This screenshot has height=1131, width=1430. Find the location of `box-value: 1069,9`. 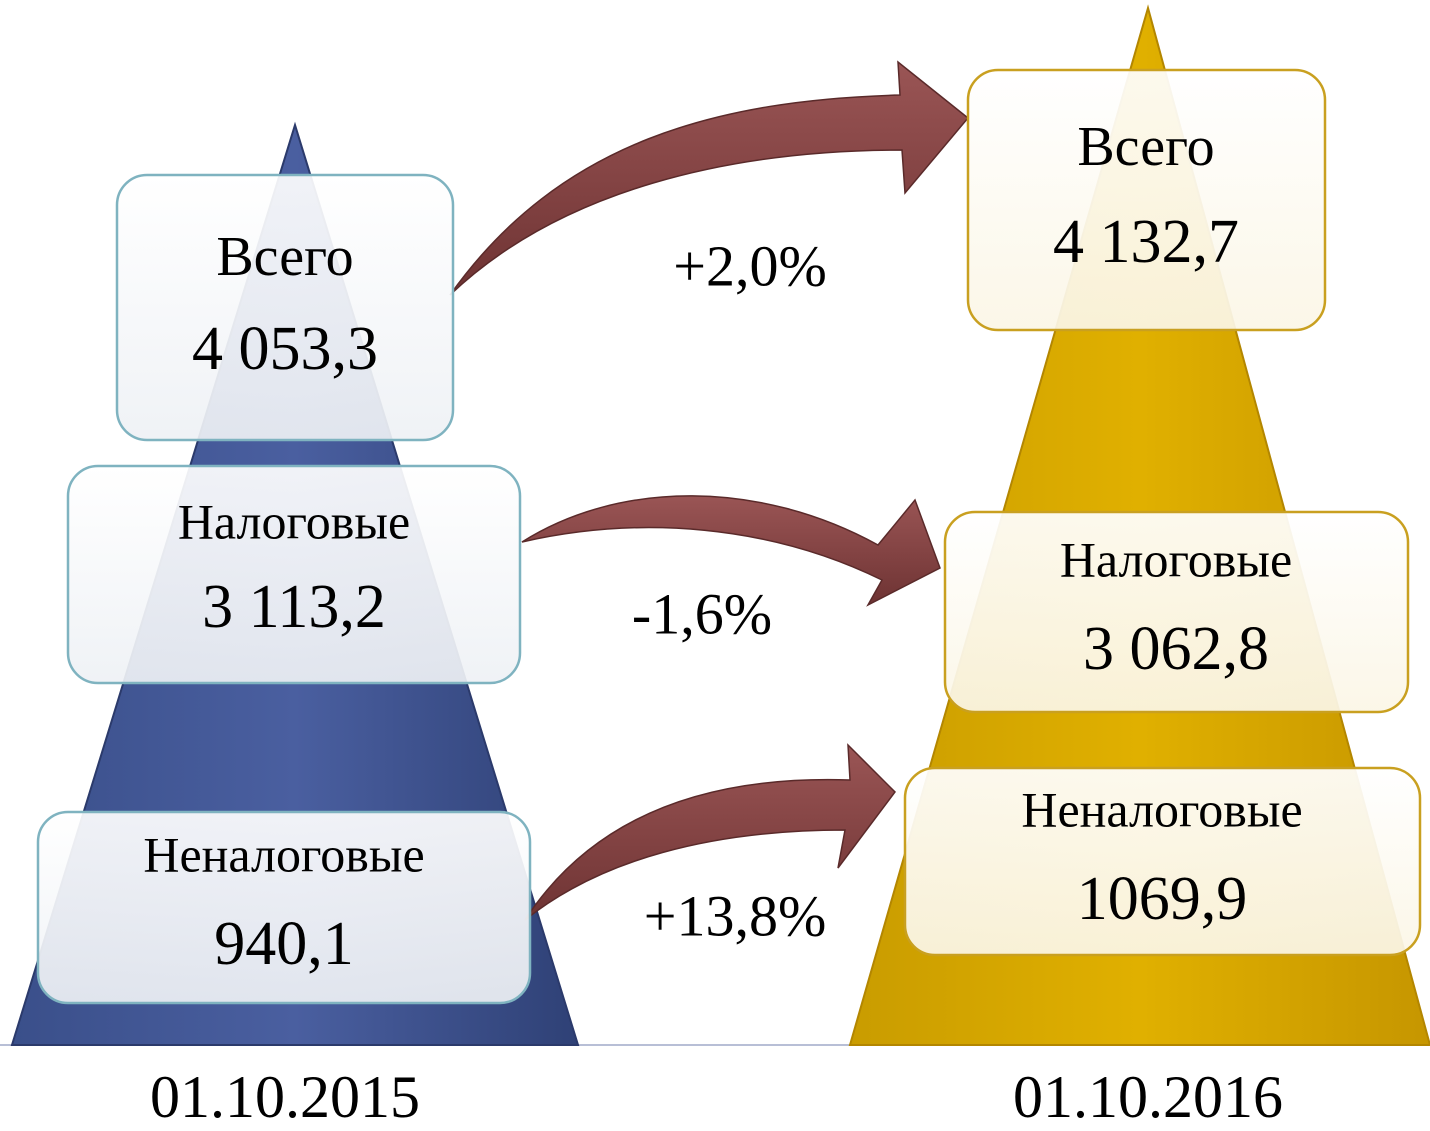

box-value: 1069,9 is located at coordinates (1162, 899).